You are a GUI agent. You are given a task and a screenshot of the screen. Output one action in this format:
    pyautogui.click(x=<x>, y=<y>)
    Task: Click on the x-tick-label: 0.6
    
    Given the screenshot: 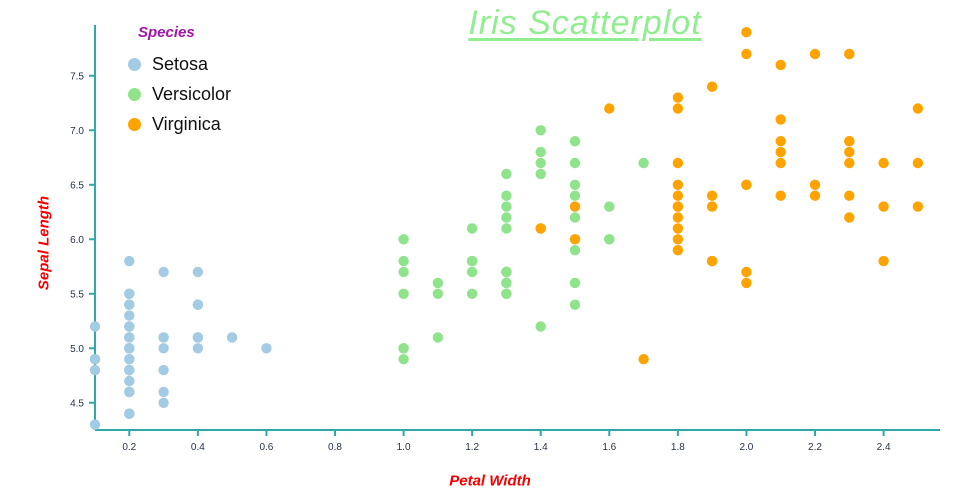 What is the action you would take?
    pyautogui.click(x=266, y=447)
    